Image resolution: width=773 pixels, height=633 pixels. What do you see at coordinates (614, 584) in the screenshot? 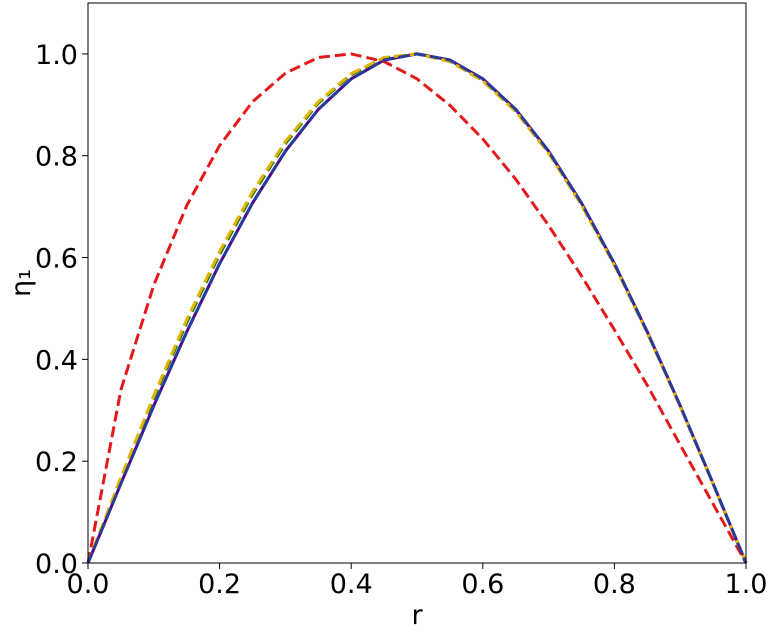
I see `x-tick-label: 0.8` at bounding box center [614, 584].